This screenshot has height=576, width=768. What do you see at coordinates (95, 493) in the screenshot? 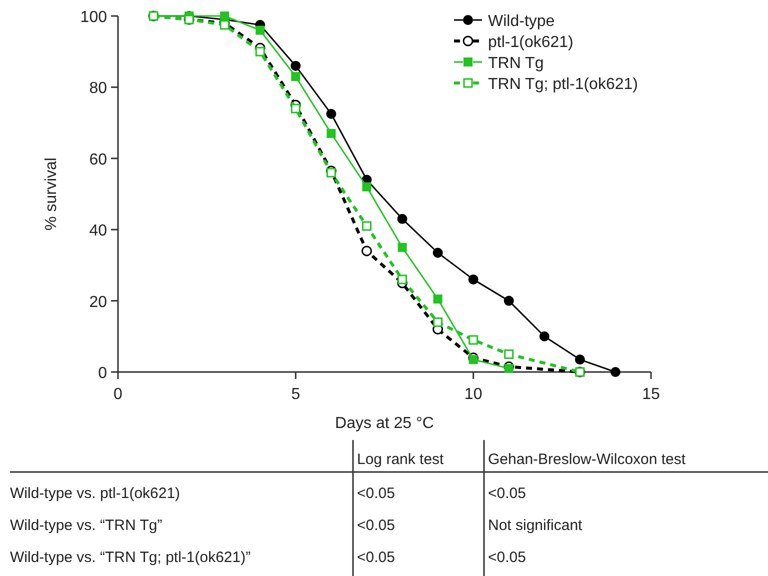
I see `text: Wild-type vs. ptl-1(ok621)` at bounding box center [95, 493].